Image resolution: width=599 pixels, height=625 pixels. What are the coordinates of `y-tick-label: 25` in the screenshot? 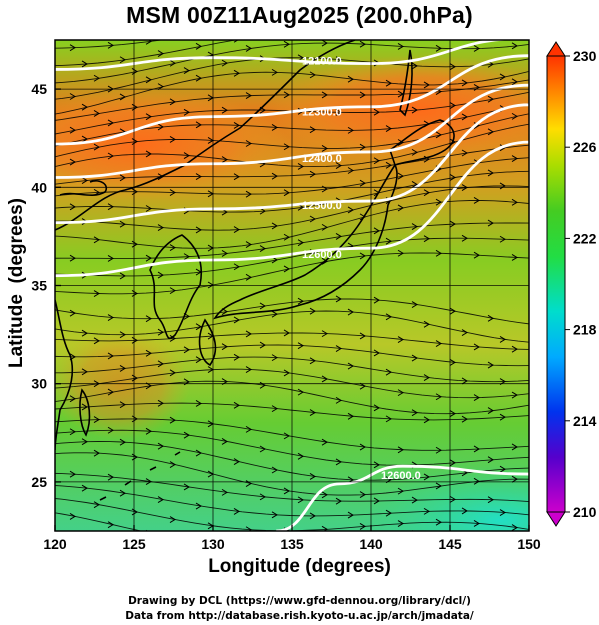 It's located at (39, 482).